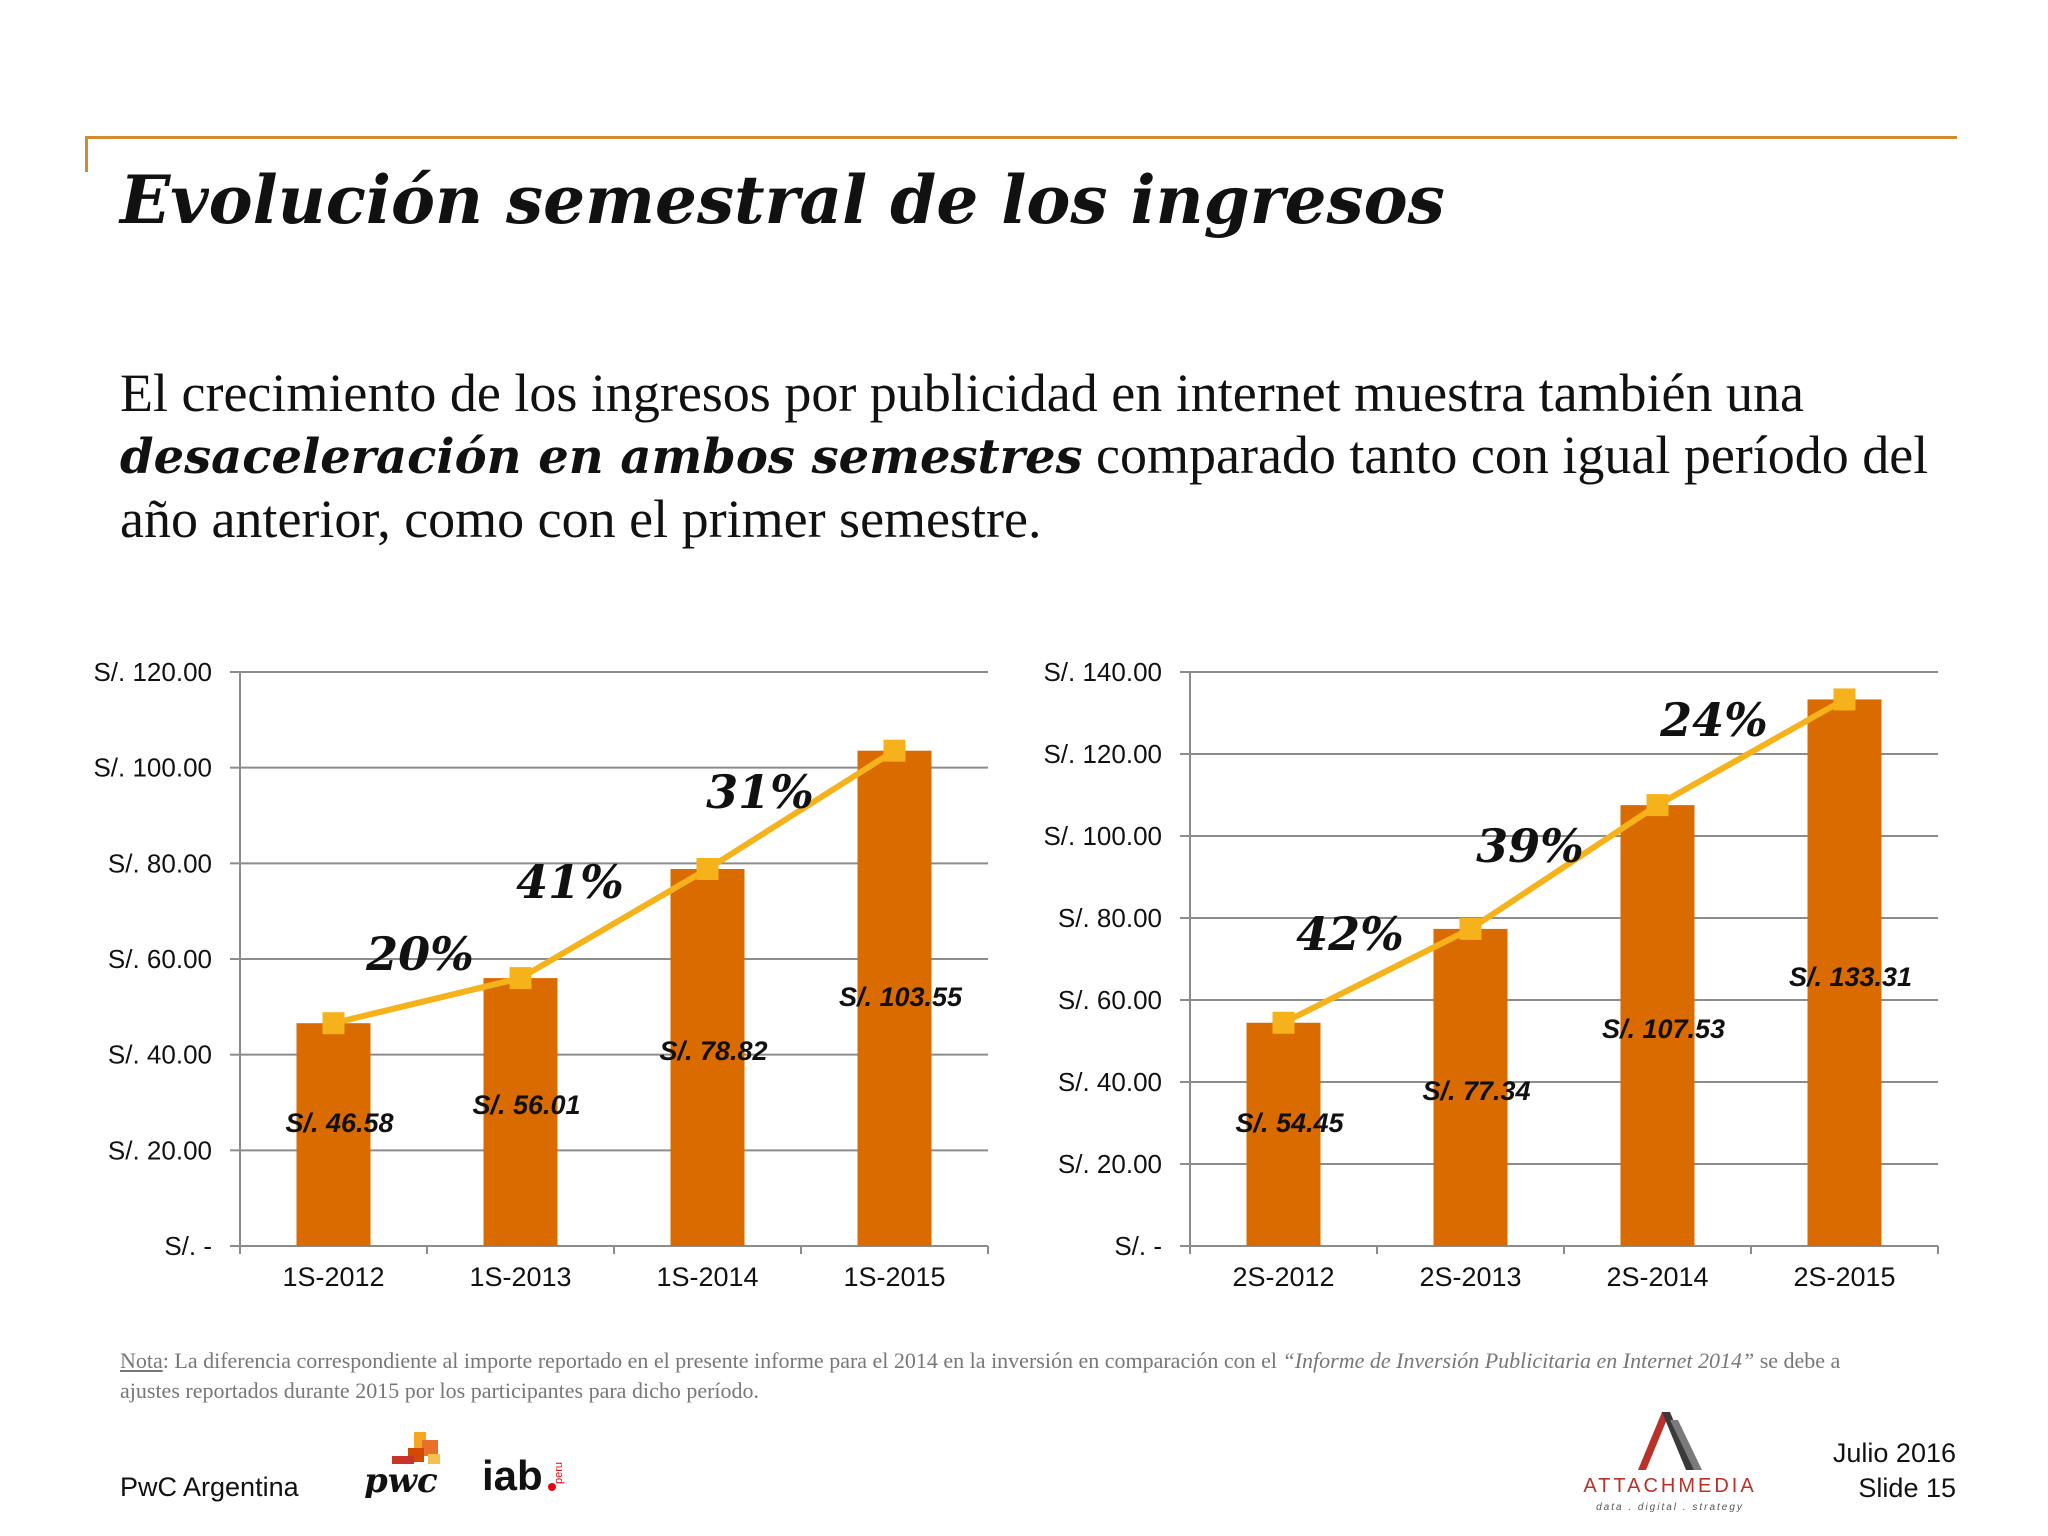 The image size is (2048, 1536). I want to click on slide-title: Evolución semestral de los ingresos, so click(782, 200).